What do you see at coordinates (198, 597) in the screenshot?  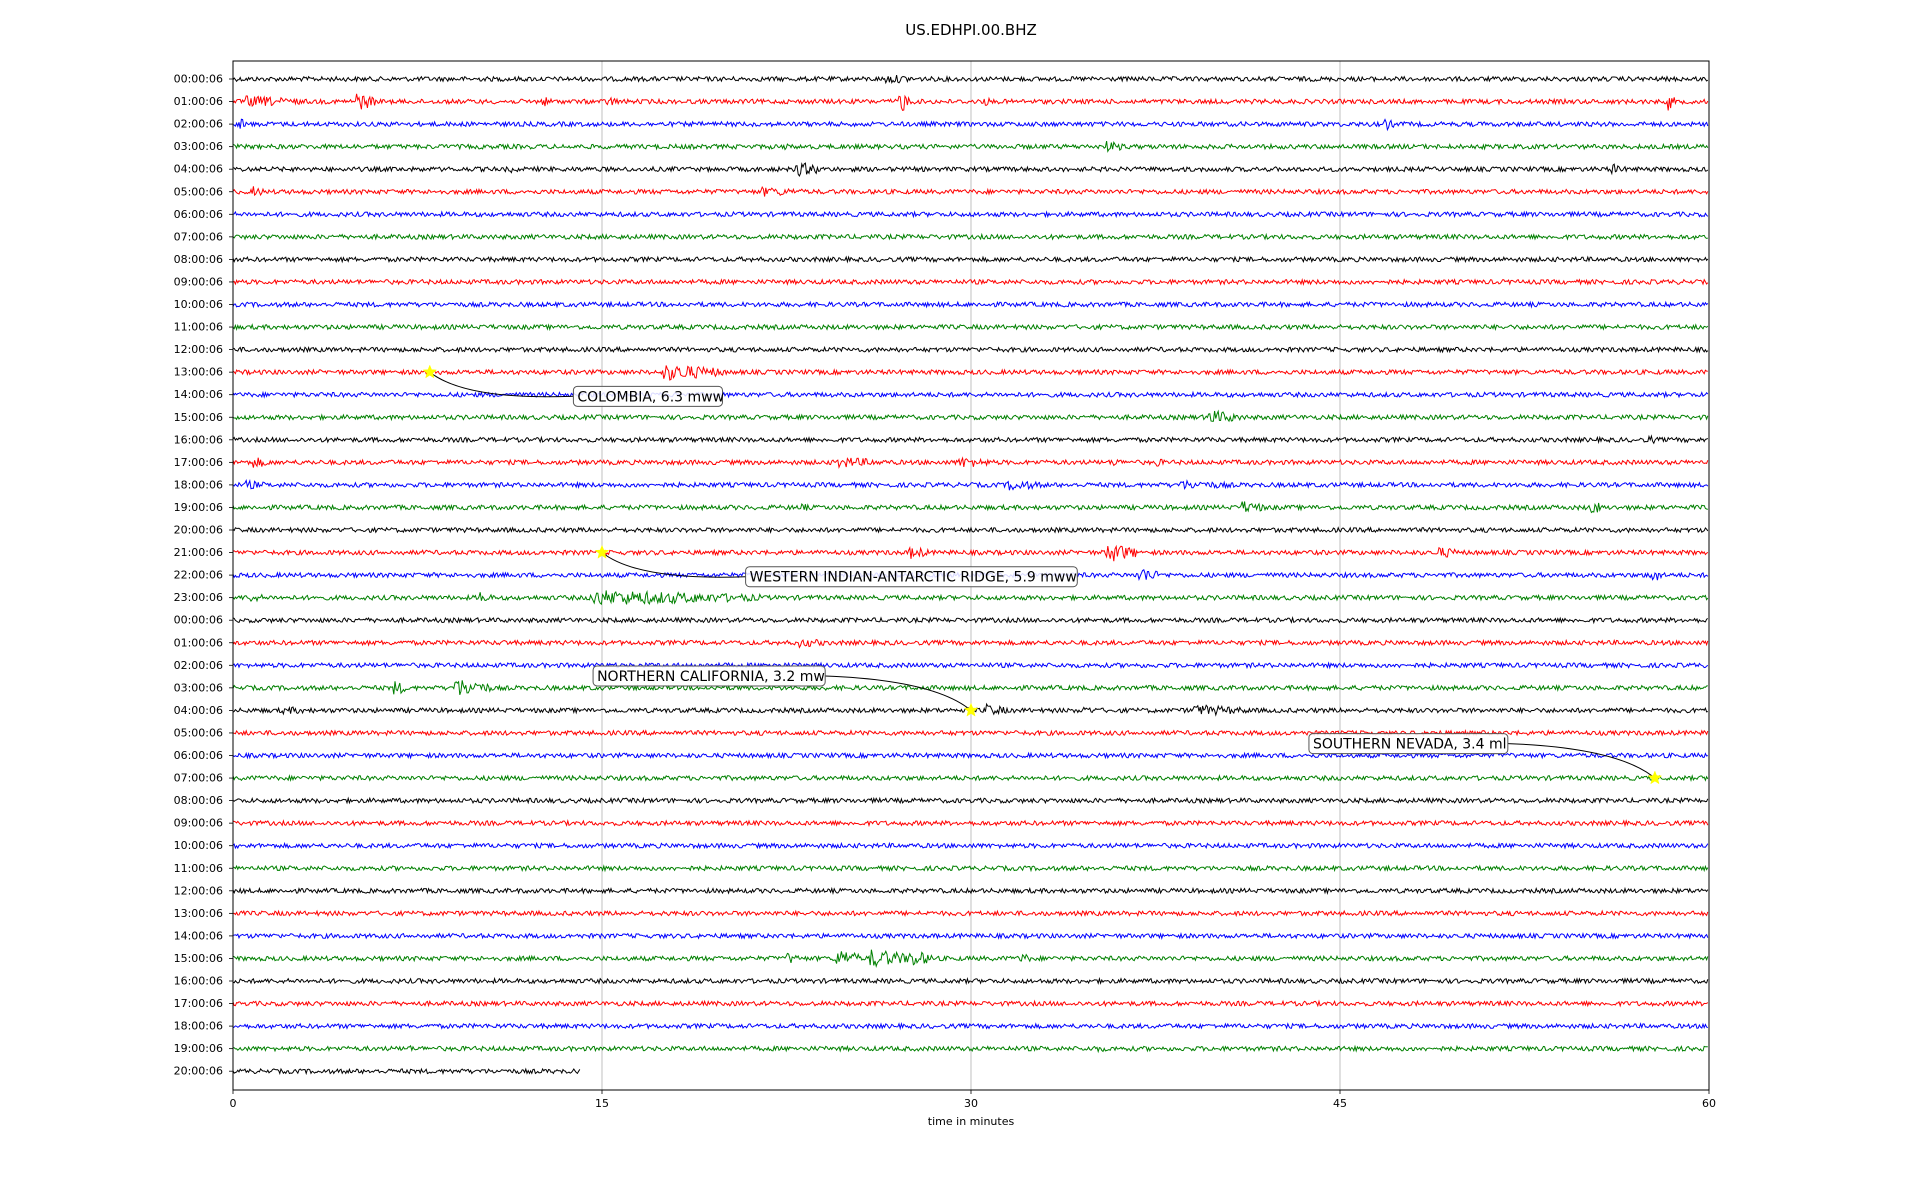 I see `y-tick-label: 23:00:06` at bounding box center [198, 597].